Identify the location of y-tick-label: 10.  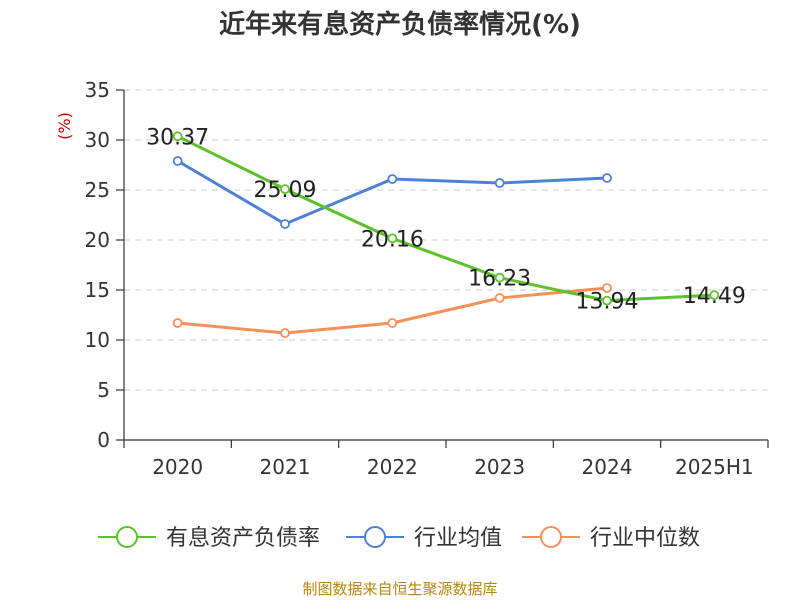
(97, 340).